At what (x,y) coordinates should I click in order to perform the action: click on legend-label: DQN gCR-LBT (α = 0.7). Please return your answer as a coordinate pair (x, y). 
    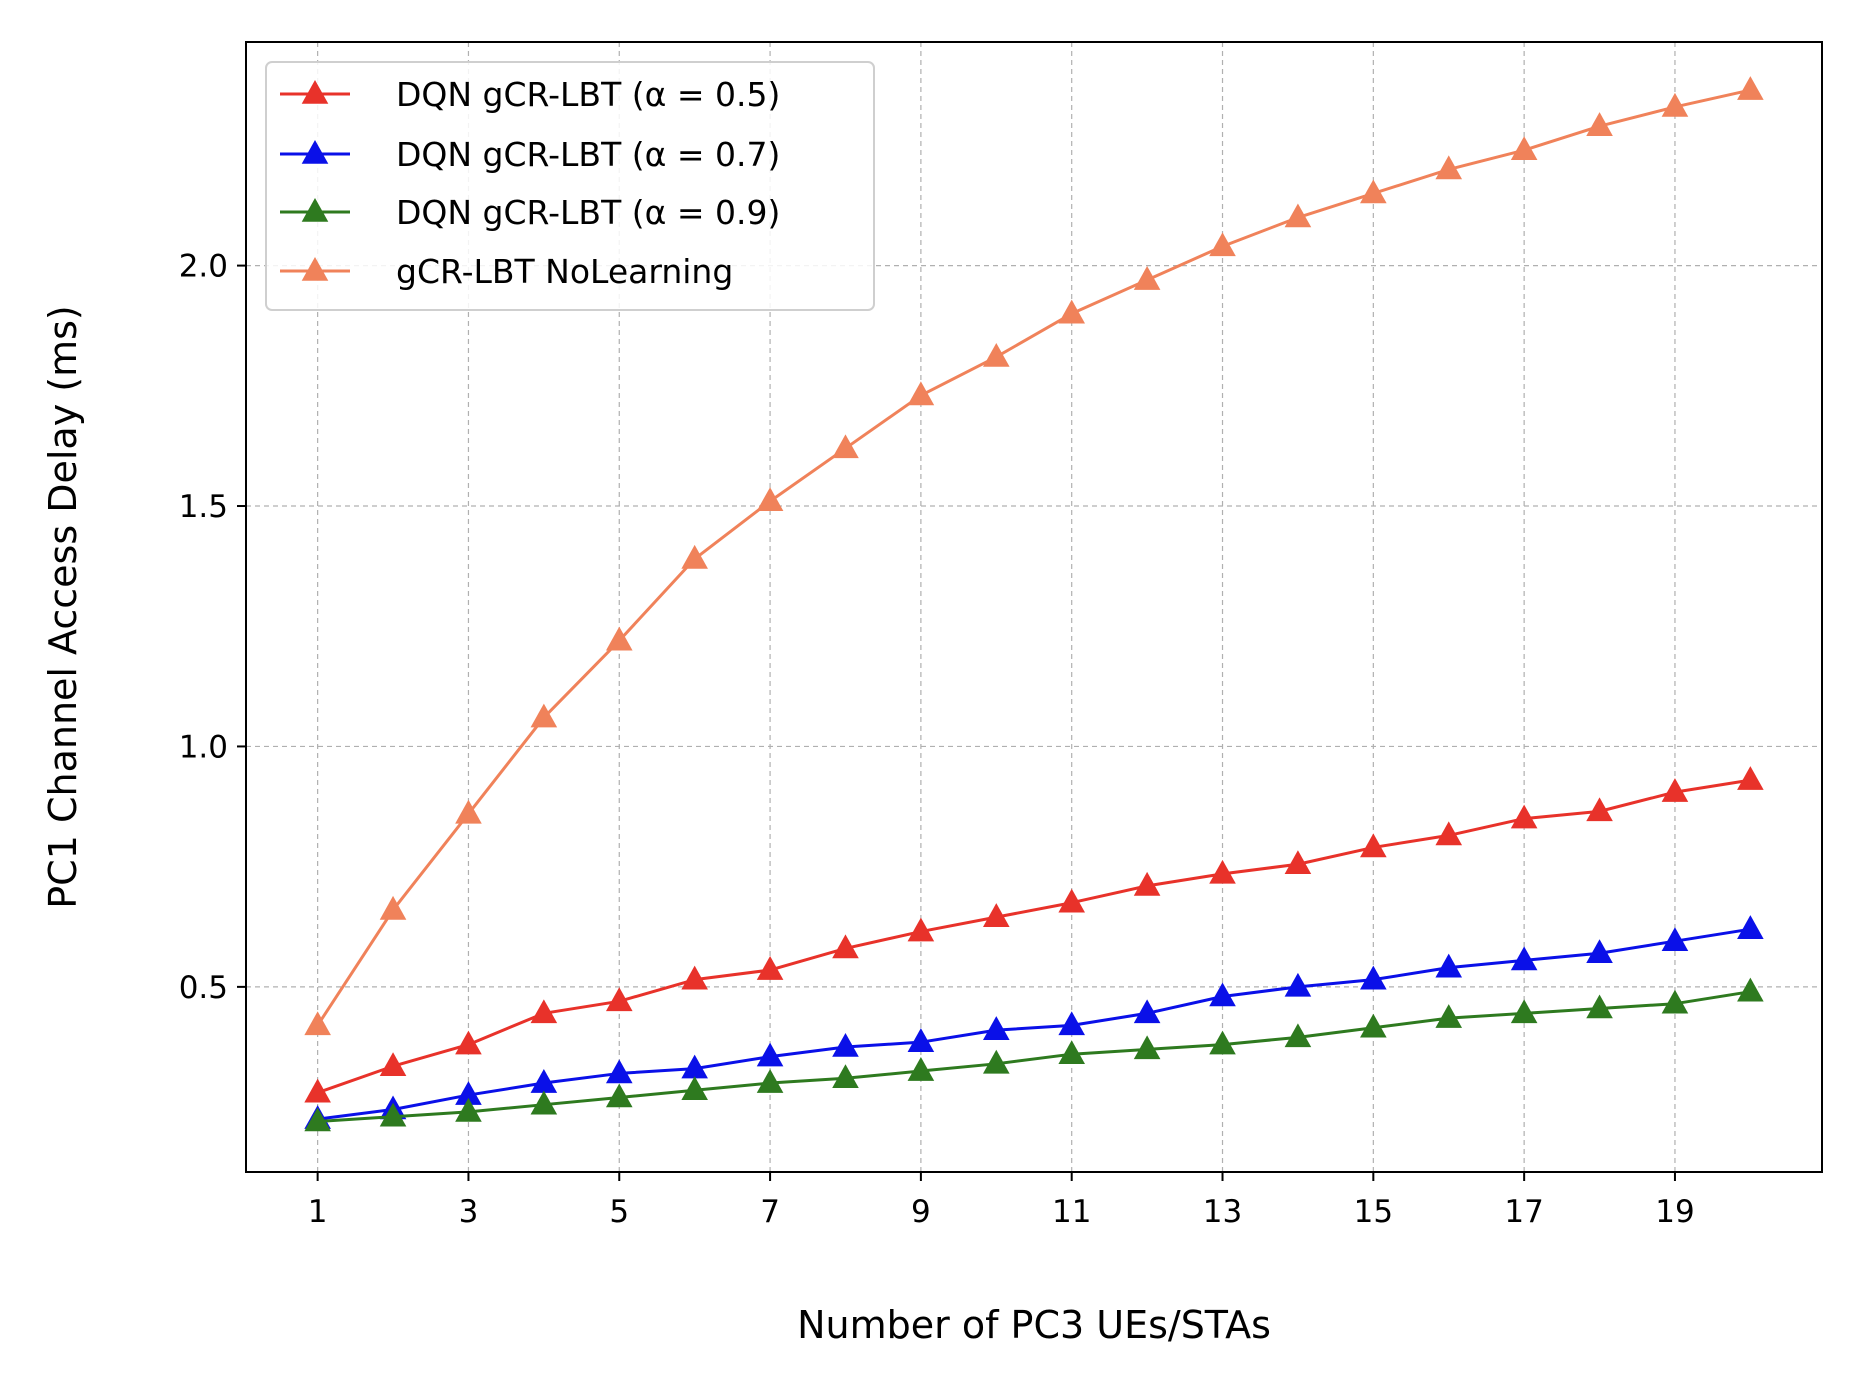
    Looking at the image, I should click on (588, 154).